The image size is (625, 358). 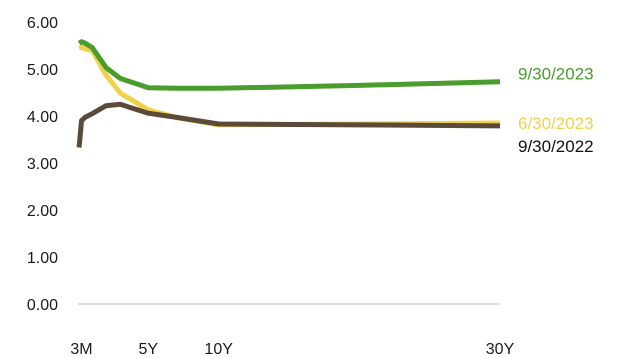 I want to click on y-tick-label: 2.00, so click(x=42, y=211).